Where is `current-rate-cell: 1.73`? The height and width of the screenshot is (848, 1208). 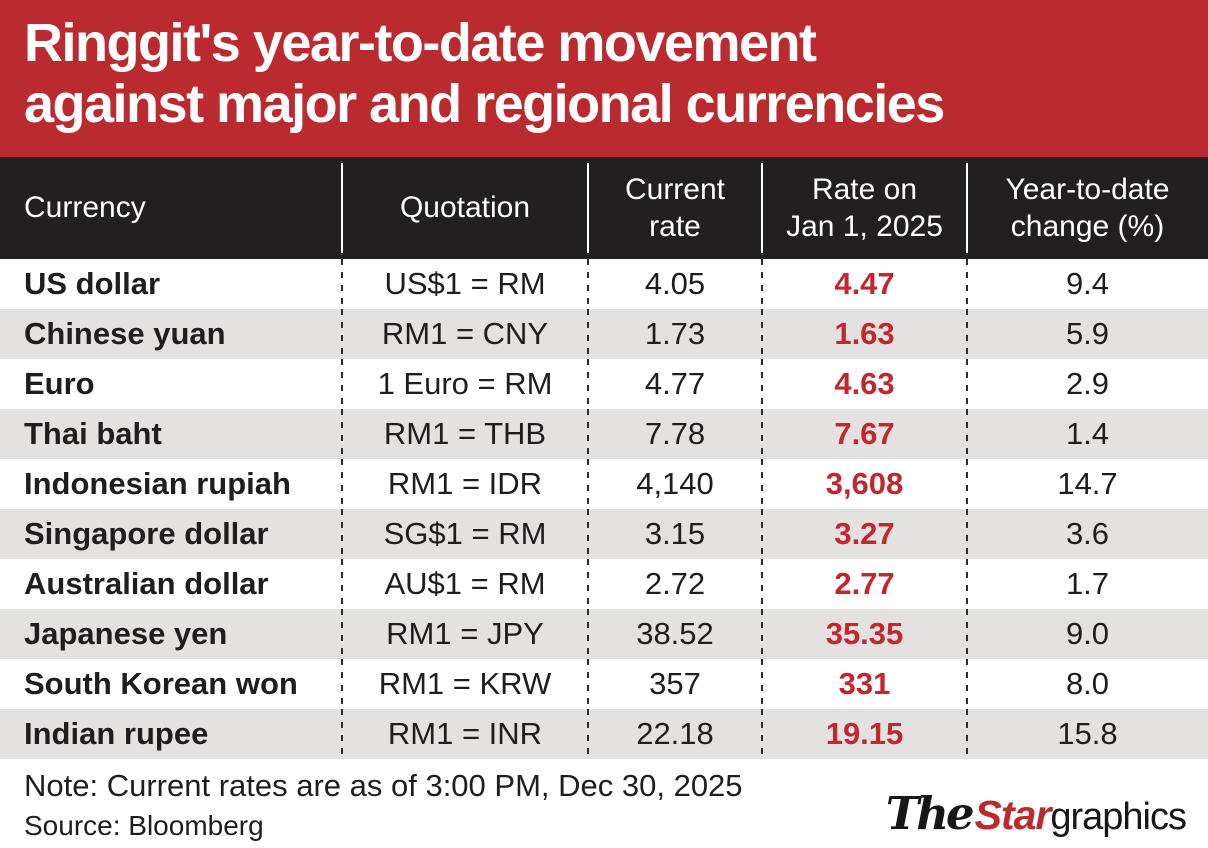 current-rate-cell: 1.73 is located at coordinates (674, 334).